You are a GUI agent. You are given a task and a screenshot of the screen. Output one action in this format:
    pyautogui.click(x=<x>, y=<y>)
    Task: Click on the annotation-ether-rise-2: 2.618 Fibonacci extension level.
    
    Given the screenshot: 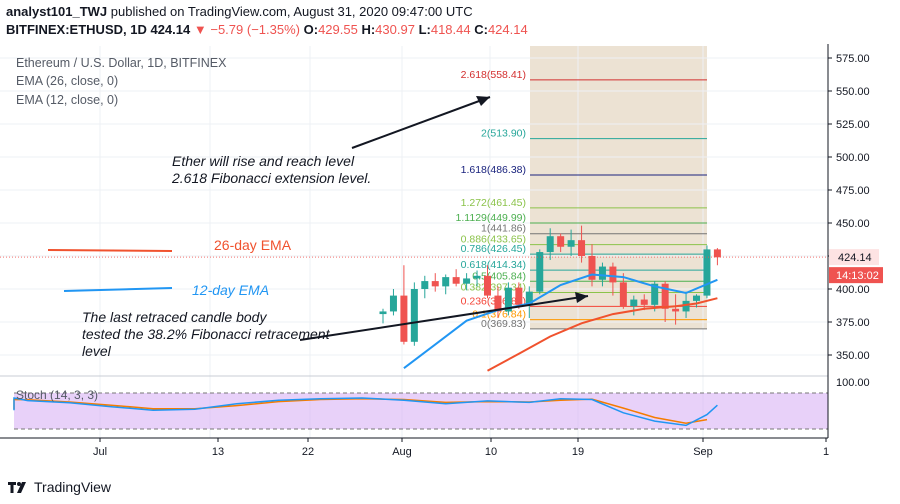 What is the action you would take?
    pyautogui.click(x=271, y=178)
    